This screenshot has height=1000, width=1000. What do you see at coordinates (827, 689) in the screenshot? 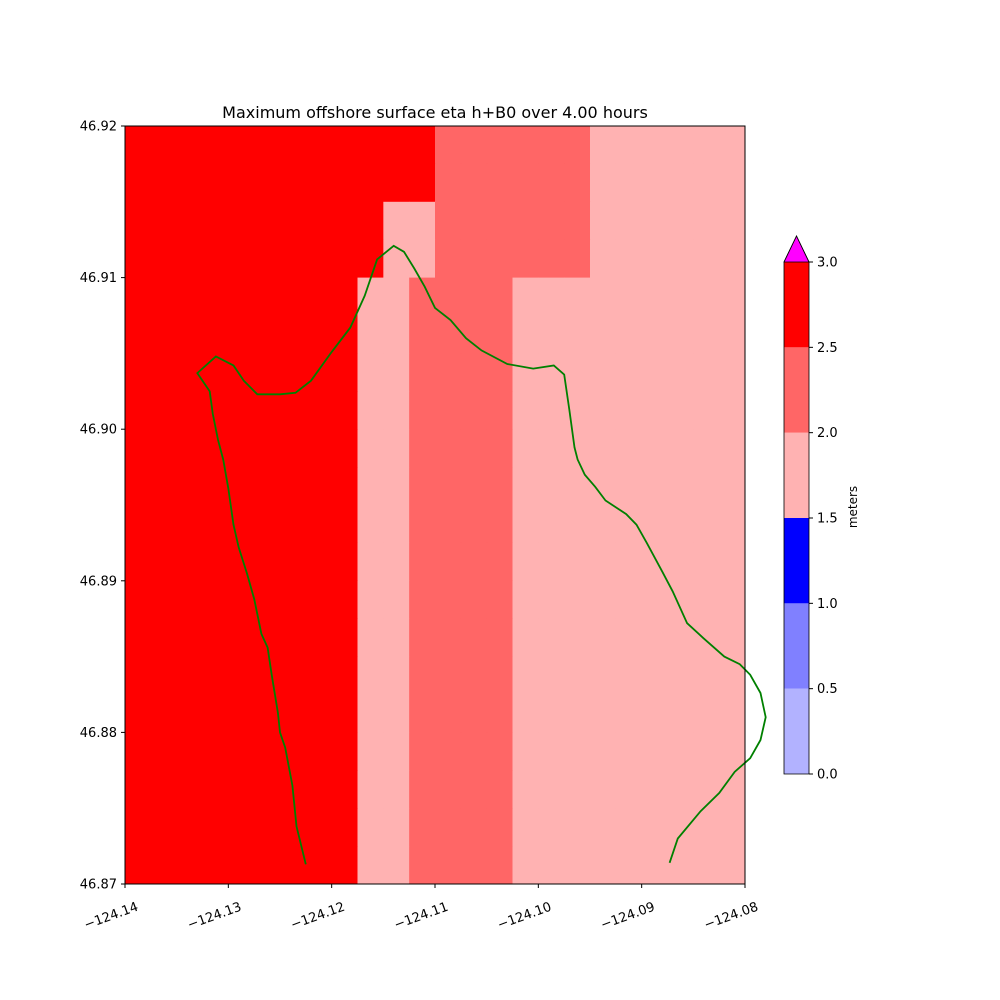
I see `colorbar-tick-label: 0.5` at bounding box center [827, 689].